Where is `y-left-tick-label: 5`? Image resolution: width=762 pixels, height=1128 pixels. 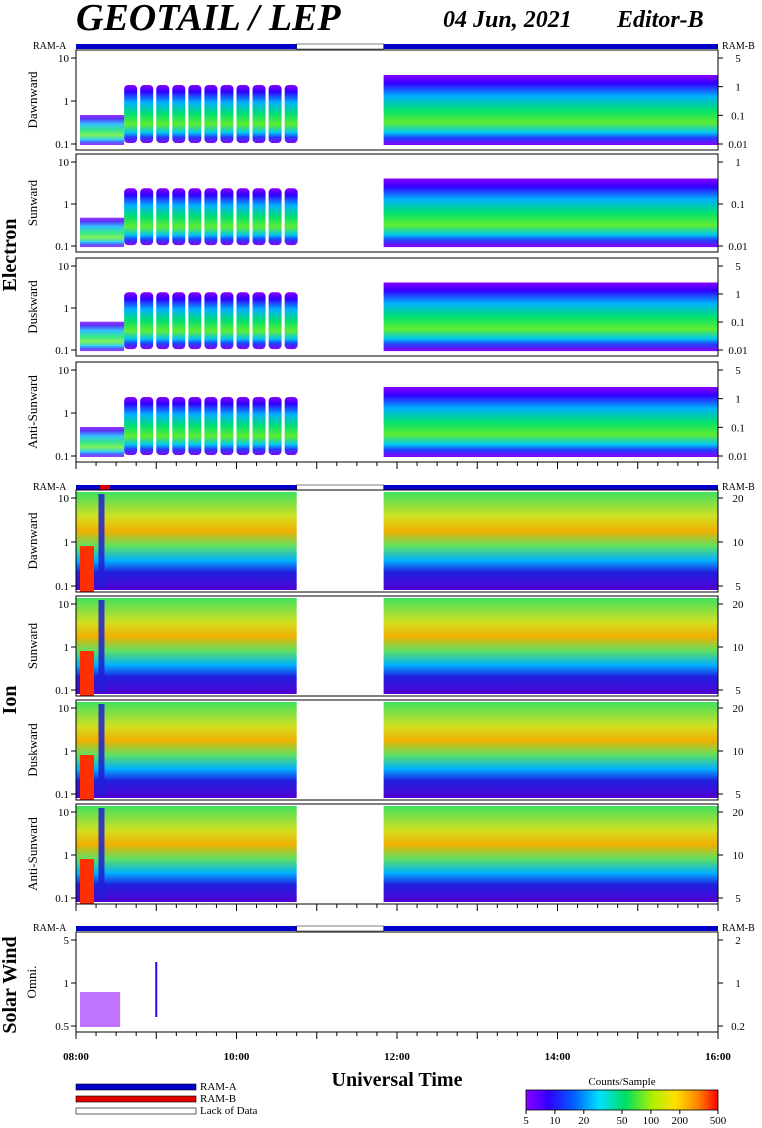
y-left-tick-label: 5 is located at coordinates (67, 941).